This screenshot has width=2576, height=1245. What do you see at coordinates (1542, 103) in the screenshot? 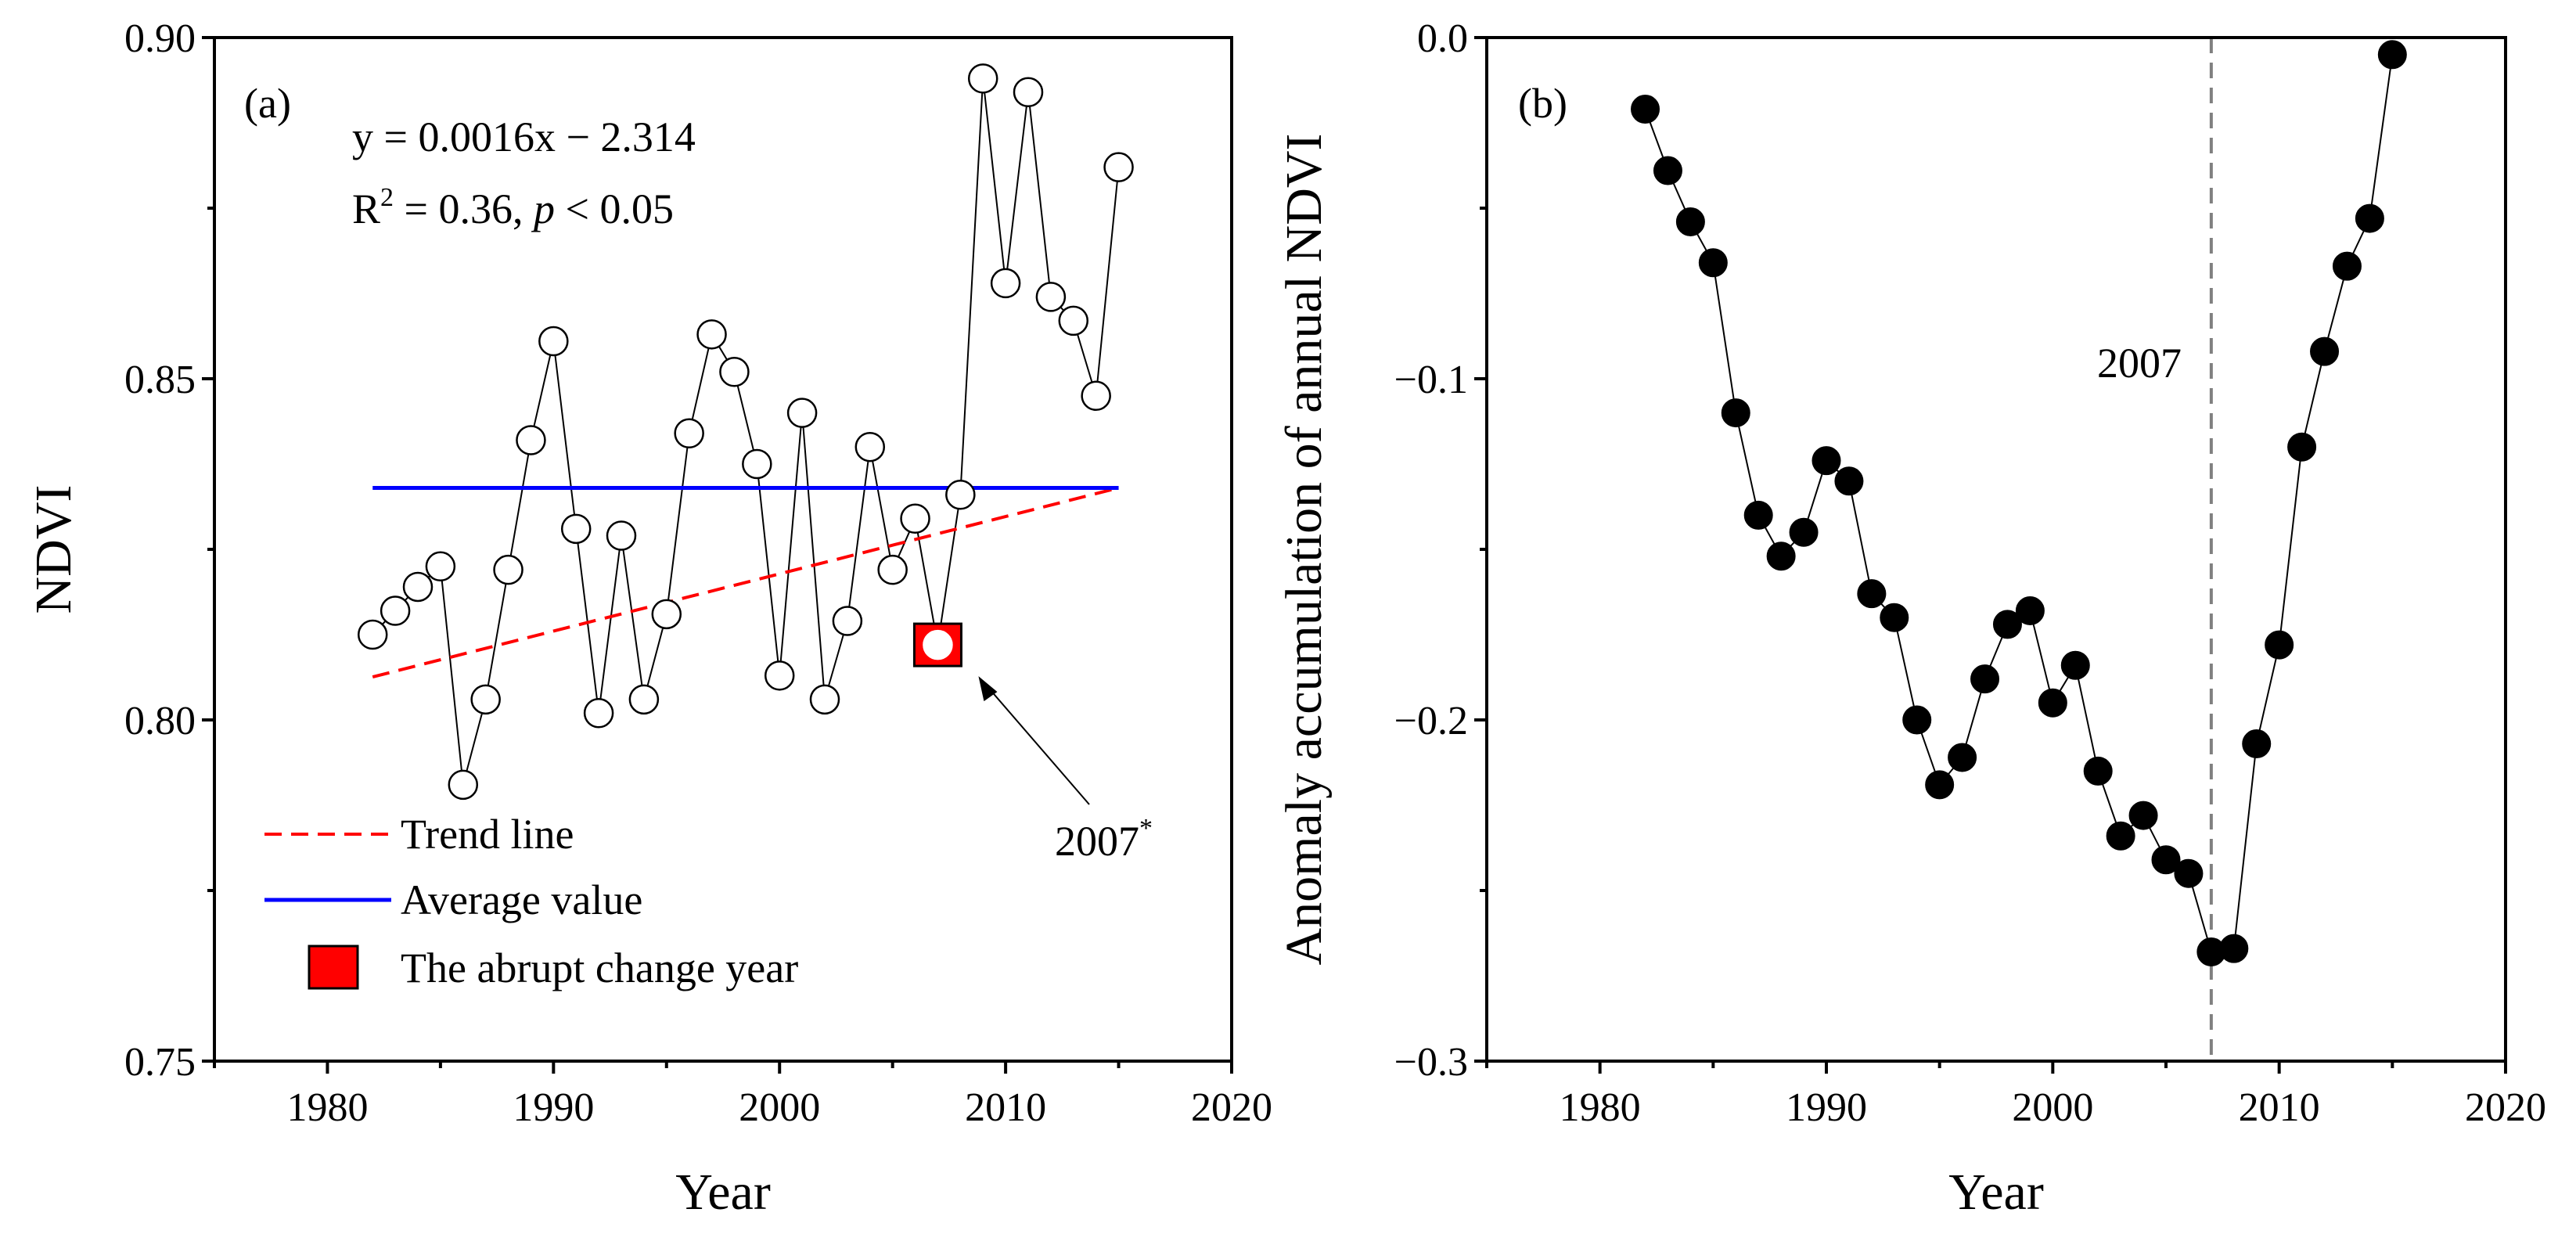
I see `panel-b-label: (b)` at bounding box center [1542, 103].